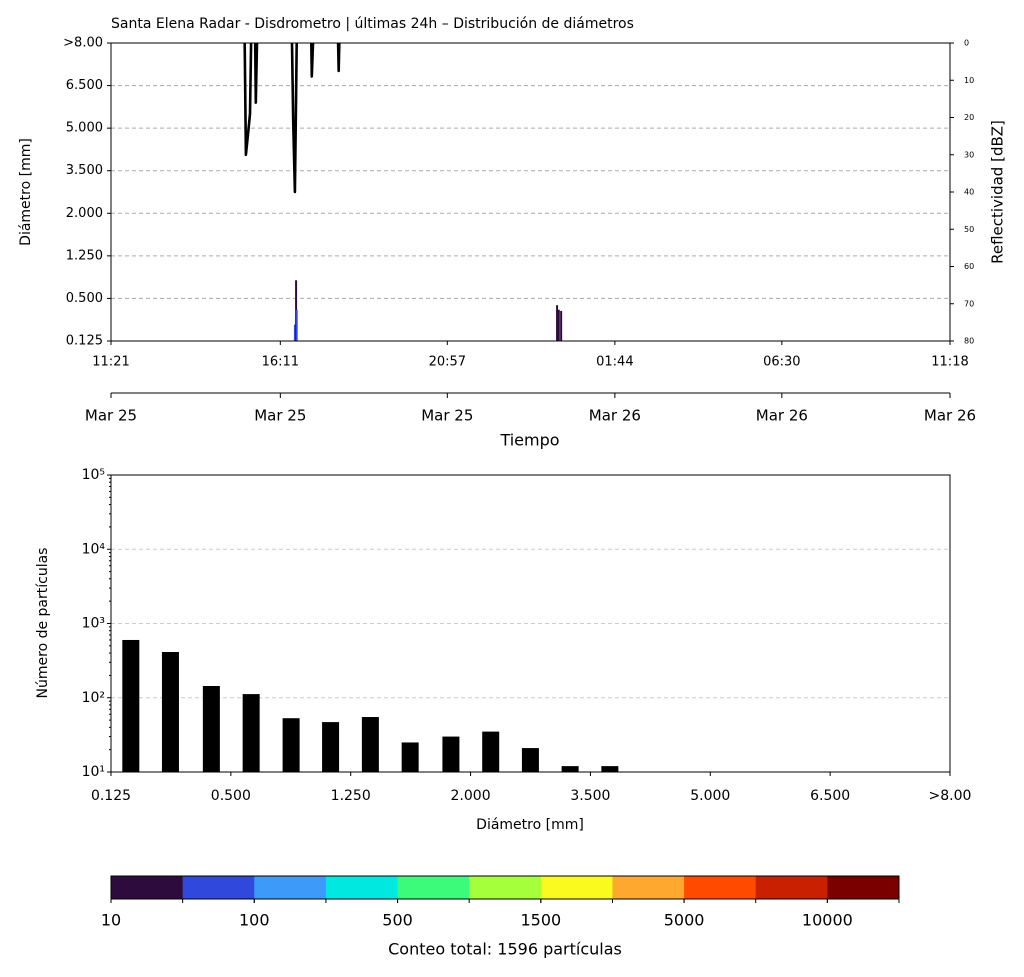 This screenshot has height=977, width=1024. What do you see at coordinates (111, 920) in the screenshot?
I see `colorbar-tick-label: 10` at bounding box center [111, 920].